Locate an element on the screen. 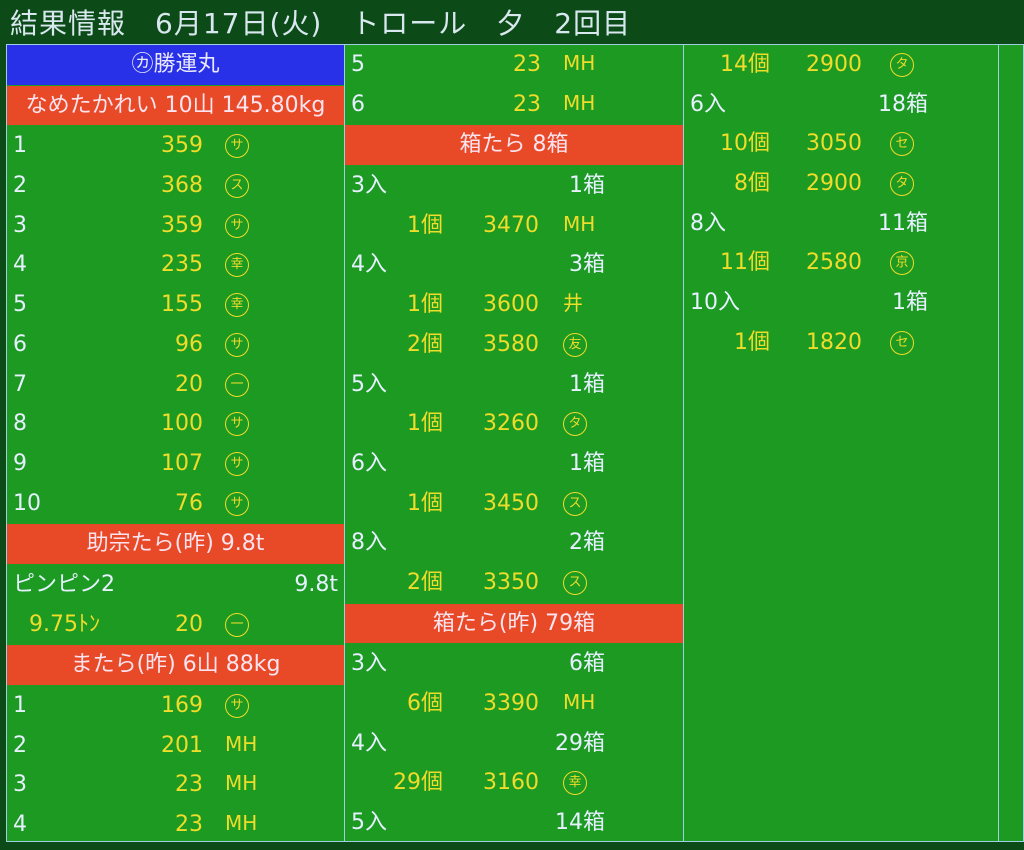 This screenshot has width=1024, height=850. row-price: 3050 is located at coordinates (834, 144).